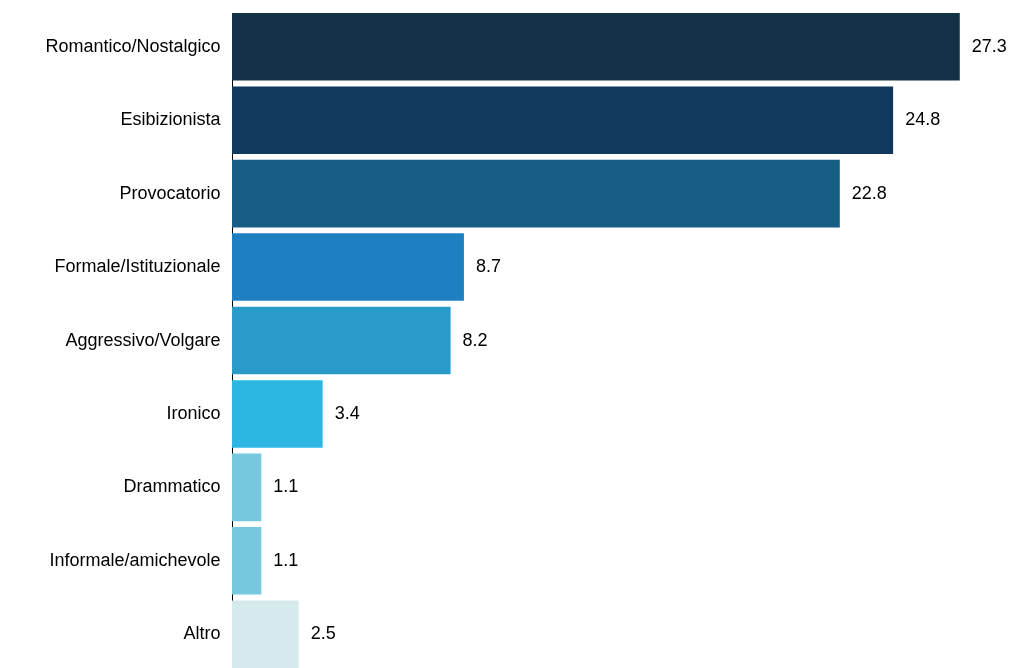  I want to click on data-label: 8.2, so click(475, 339).